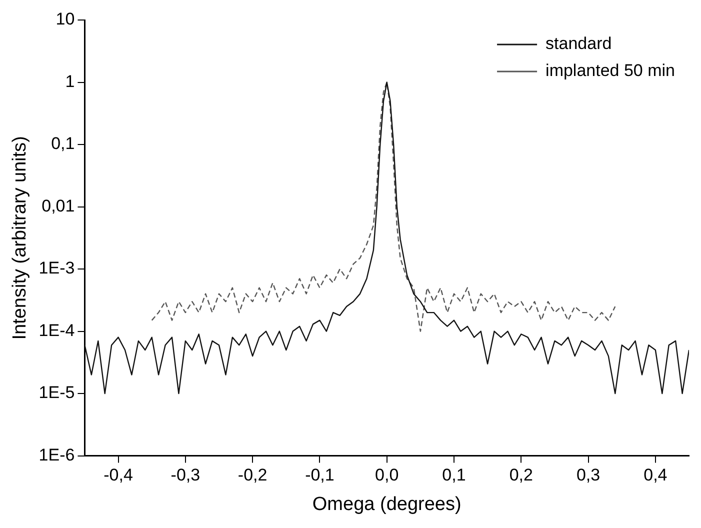 This screenshot has height=528, width=701. I want to click on x-tick-label: 0,0, so click(387, 475).